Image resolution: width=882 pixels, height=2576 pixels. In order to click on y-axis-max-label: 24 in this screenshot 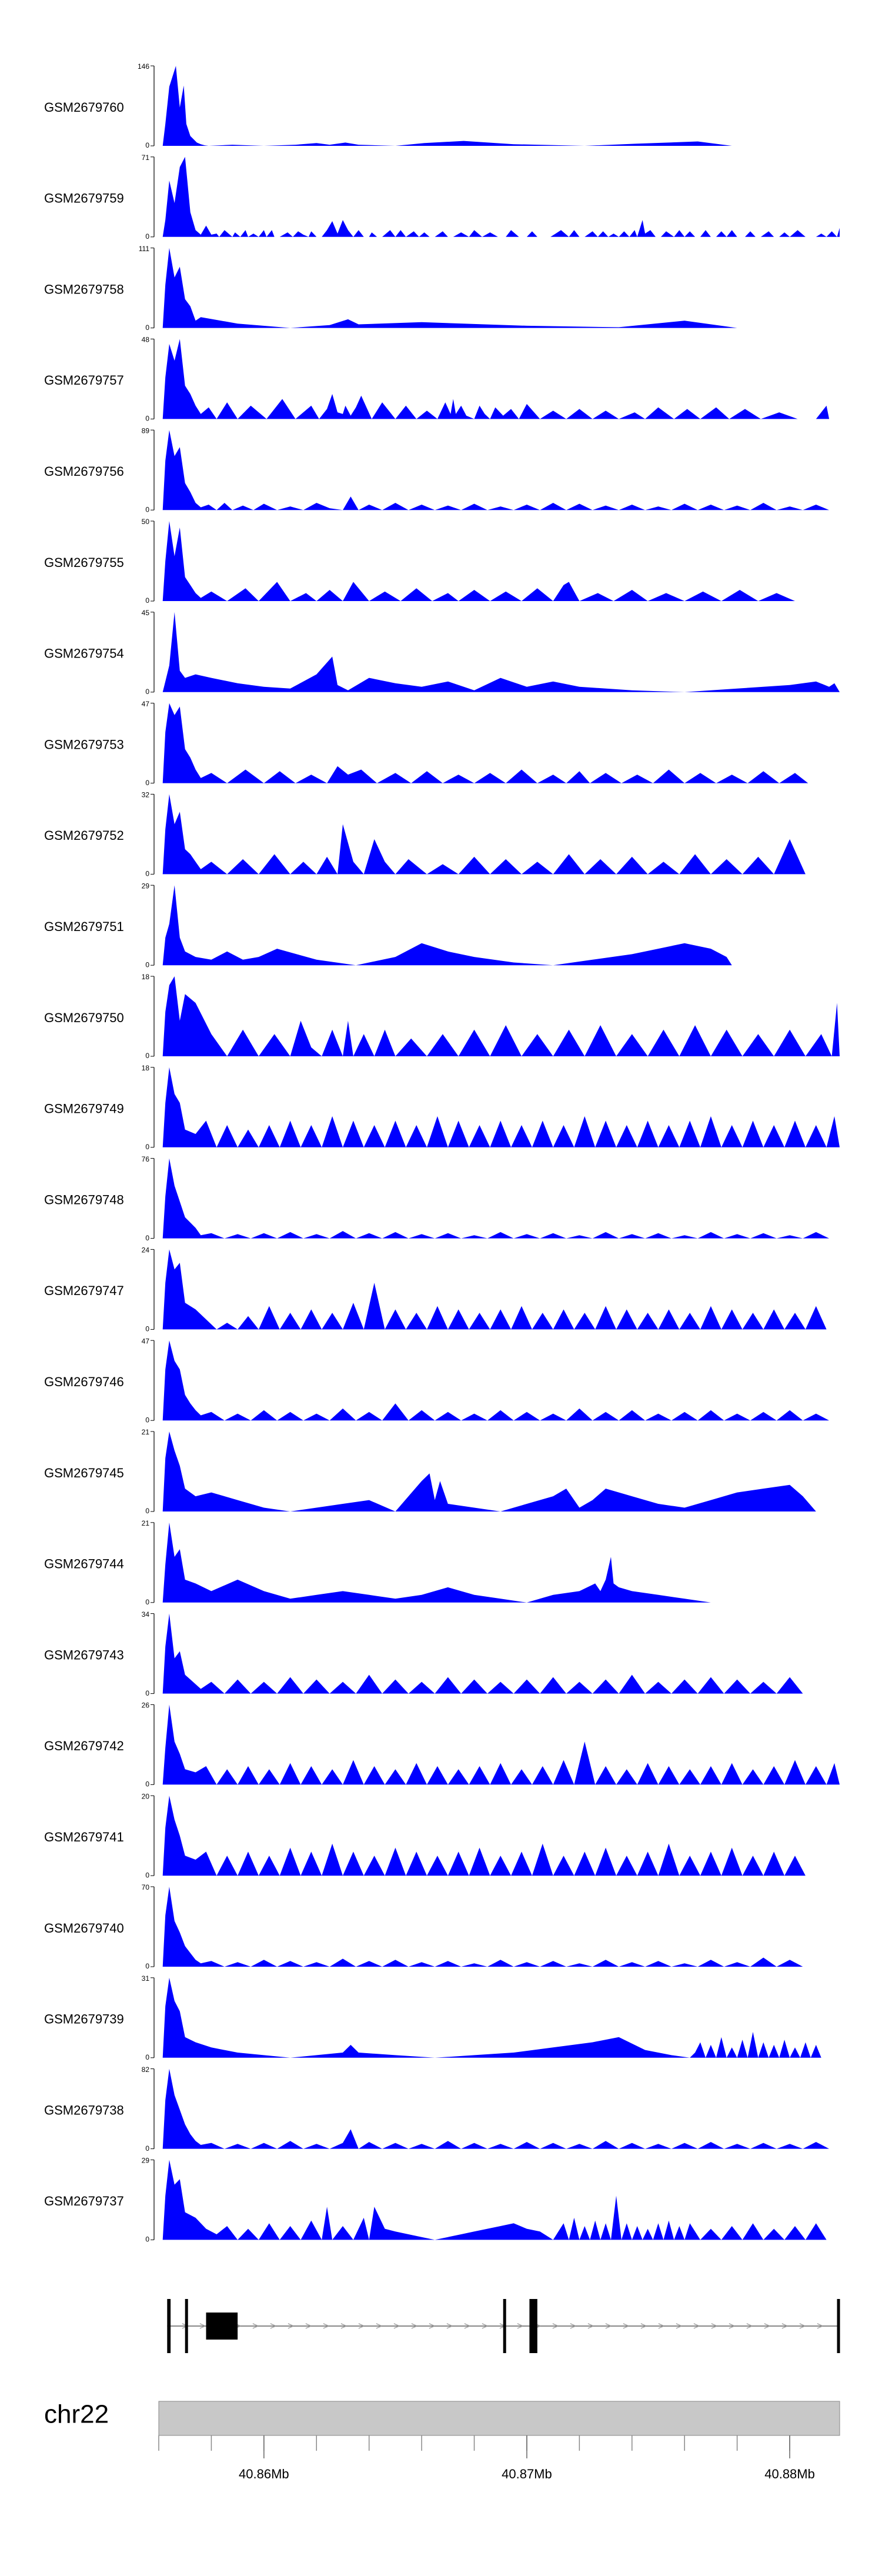, I will do `click(146, 1250)`.